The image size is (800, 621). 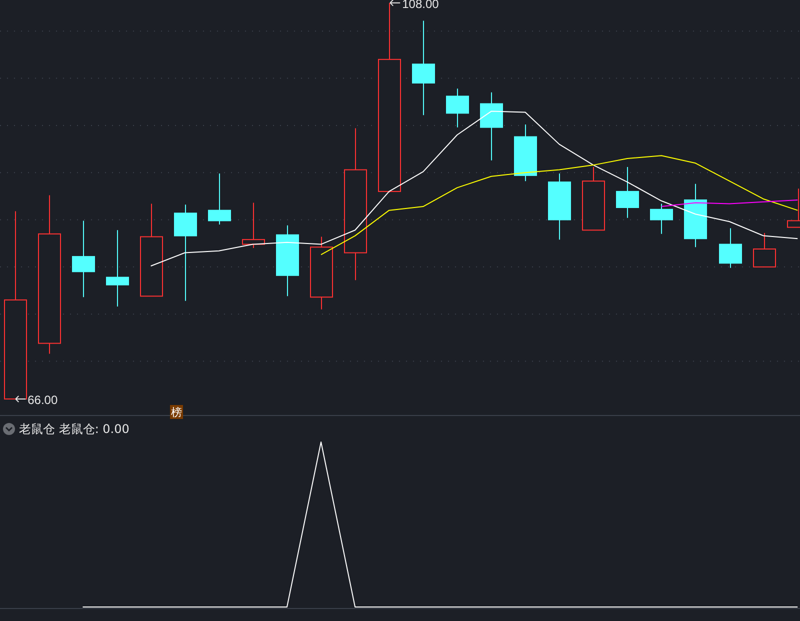 What do you see at coordinates (74, 429) in the screenshot?
I see `chart-title: 老鼠仓 老鼠仓: 0.00` at bounding box center [74, 429].